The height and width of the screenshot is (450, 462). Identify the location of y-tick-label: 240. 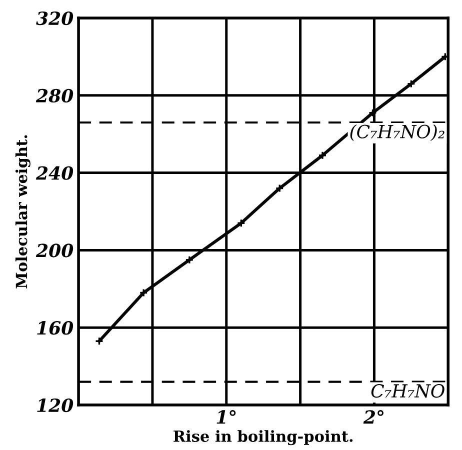
(55, 173).